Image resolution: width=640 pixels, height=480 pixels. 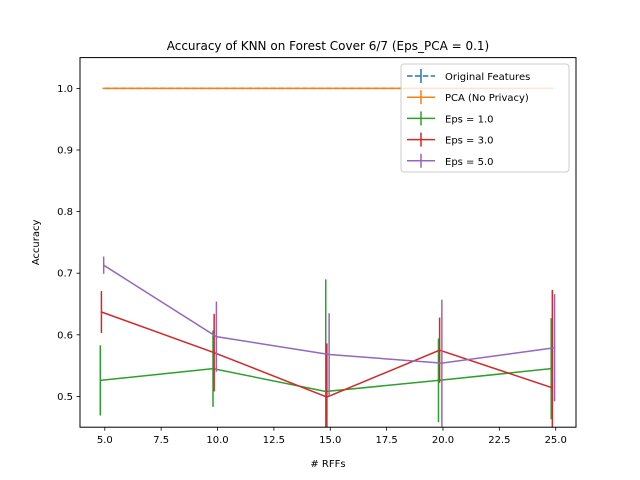 What do you see at coordinates (330, 440) in the screenshot?
I see `x-tick-label: 15.0` at bounding box center [330, 440].